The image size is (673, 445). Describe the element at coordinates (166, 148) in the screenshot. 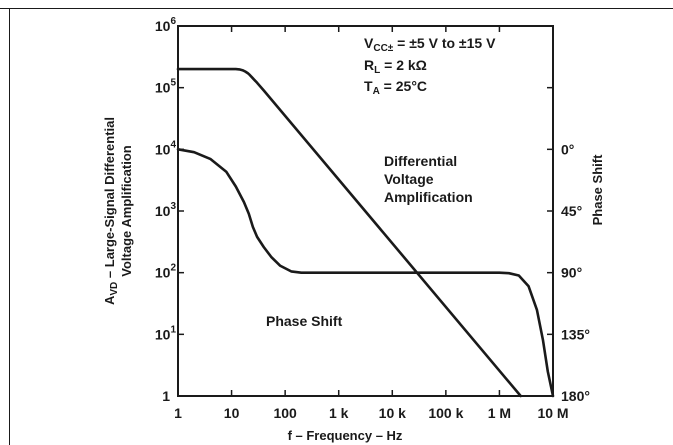

I see `y-tick-label-2: 10⁴` at that location.